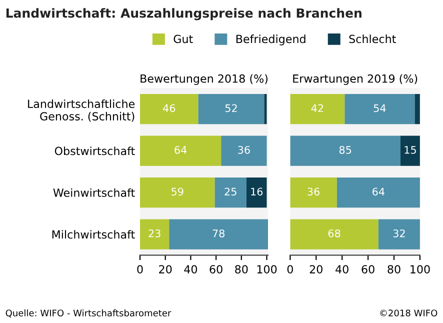  I want to click on legend-label: Gut, so click(183, 39).